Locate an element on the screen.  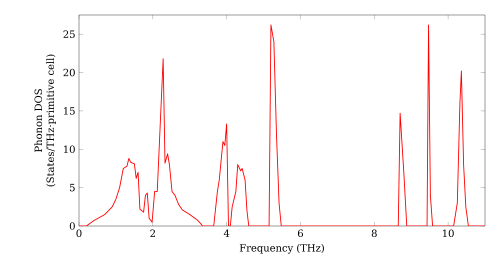
x-tick-label: 4 is located at coordinates (227, 233).